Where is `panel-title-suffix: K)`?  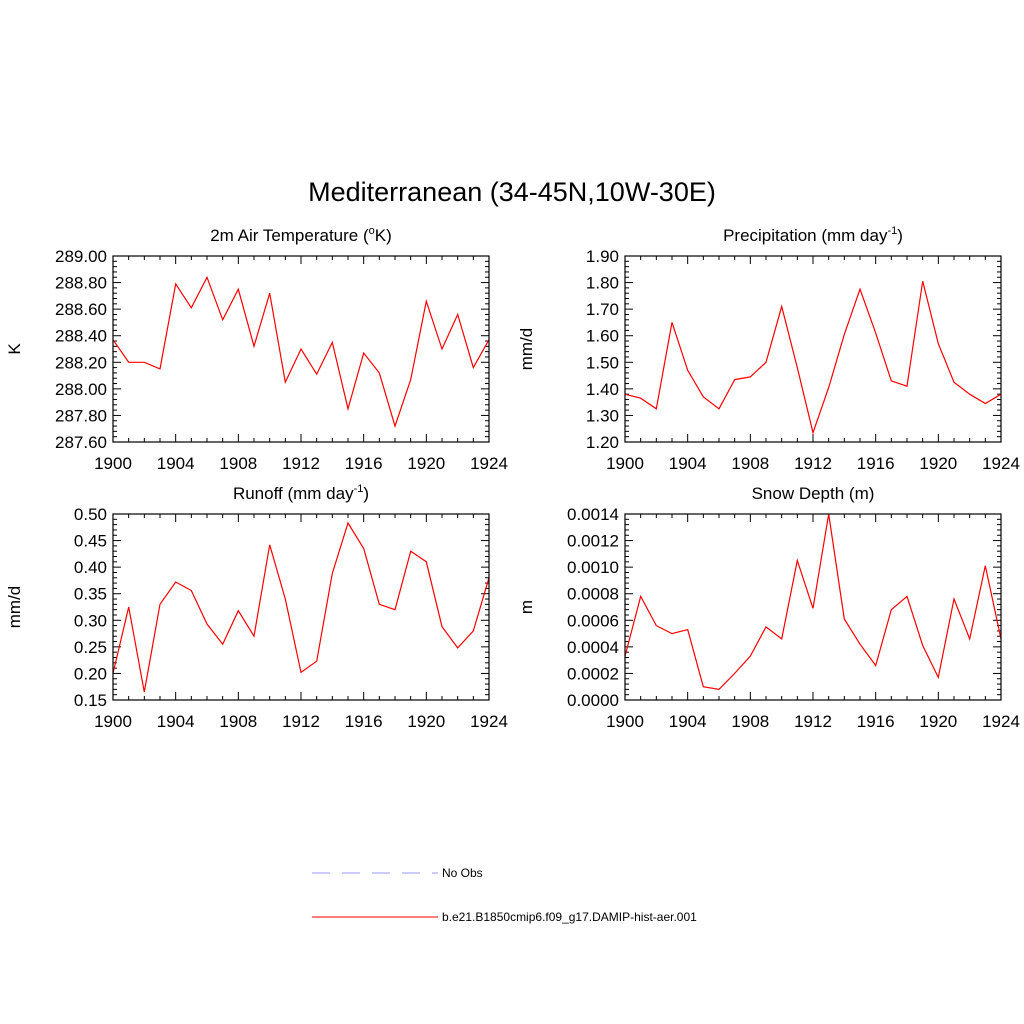 panel-title-suffix: K) is located at coordinates (383, 235).